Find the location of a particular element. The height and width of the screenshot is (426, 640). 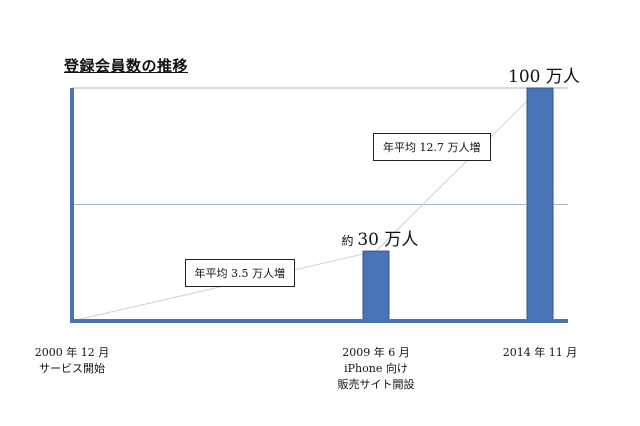

value-label-1: 約 30 万人 is located at coordinates (380, 237).